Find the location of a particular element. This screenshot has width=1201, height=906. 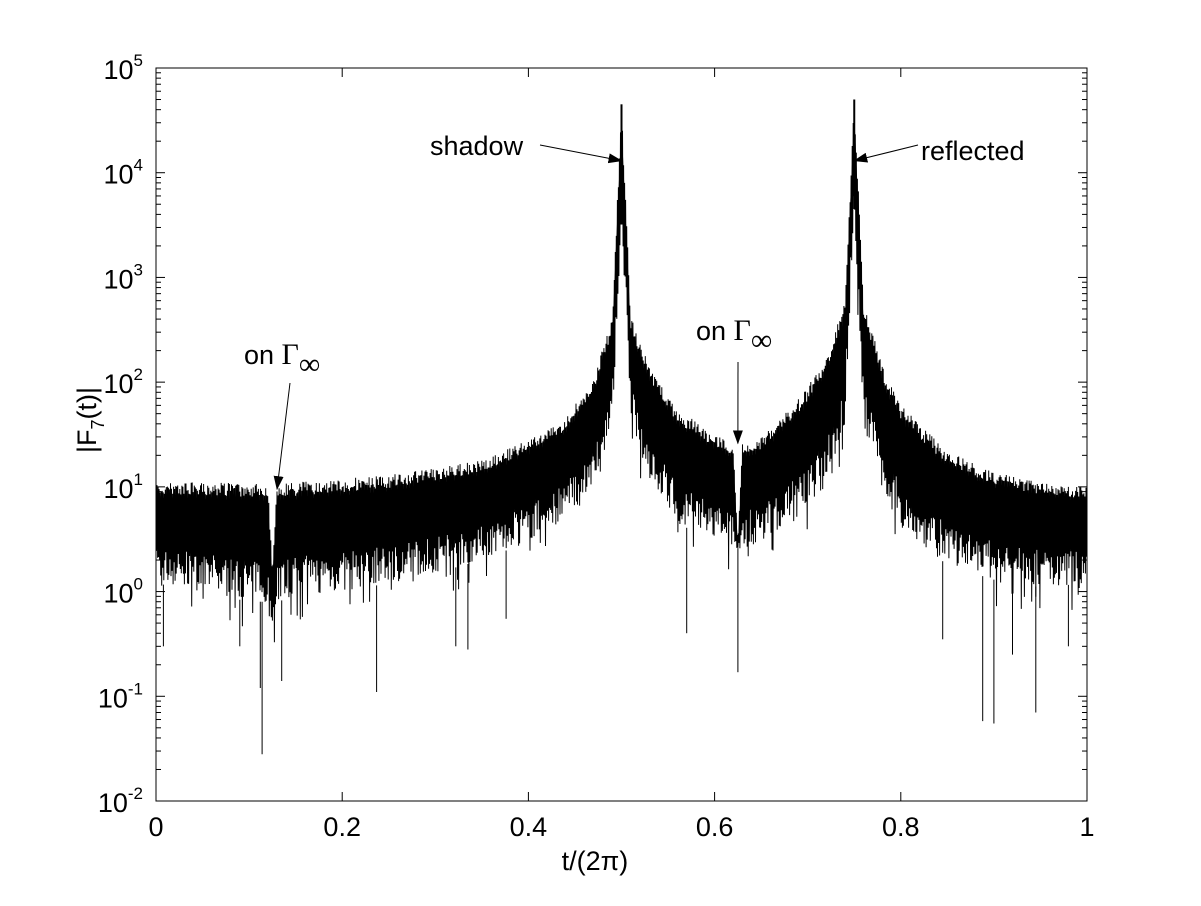

x-tick-label: 0.4 is located at coordinates (529, 827).